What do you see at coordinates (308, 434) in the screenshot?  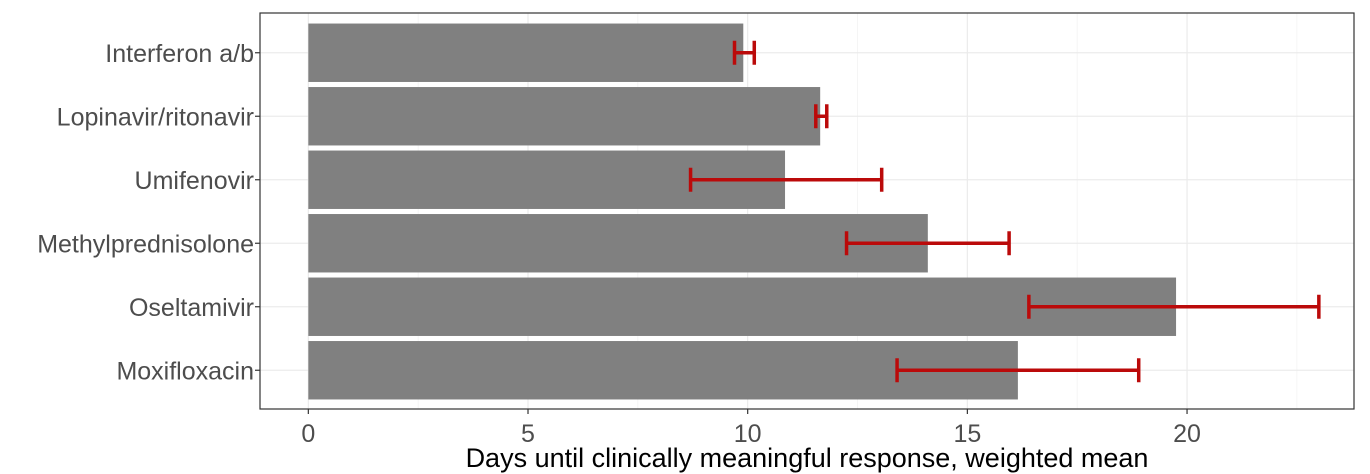 I see `x-tick-label: 0` at bounding box center [308, 434].